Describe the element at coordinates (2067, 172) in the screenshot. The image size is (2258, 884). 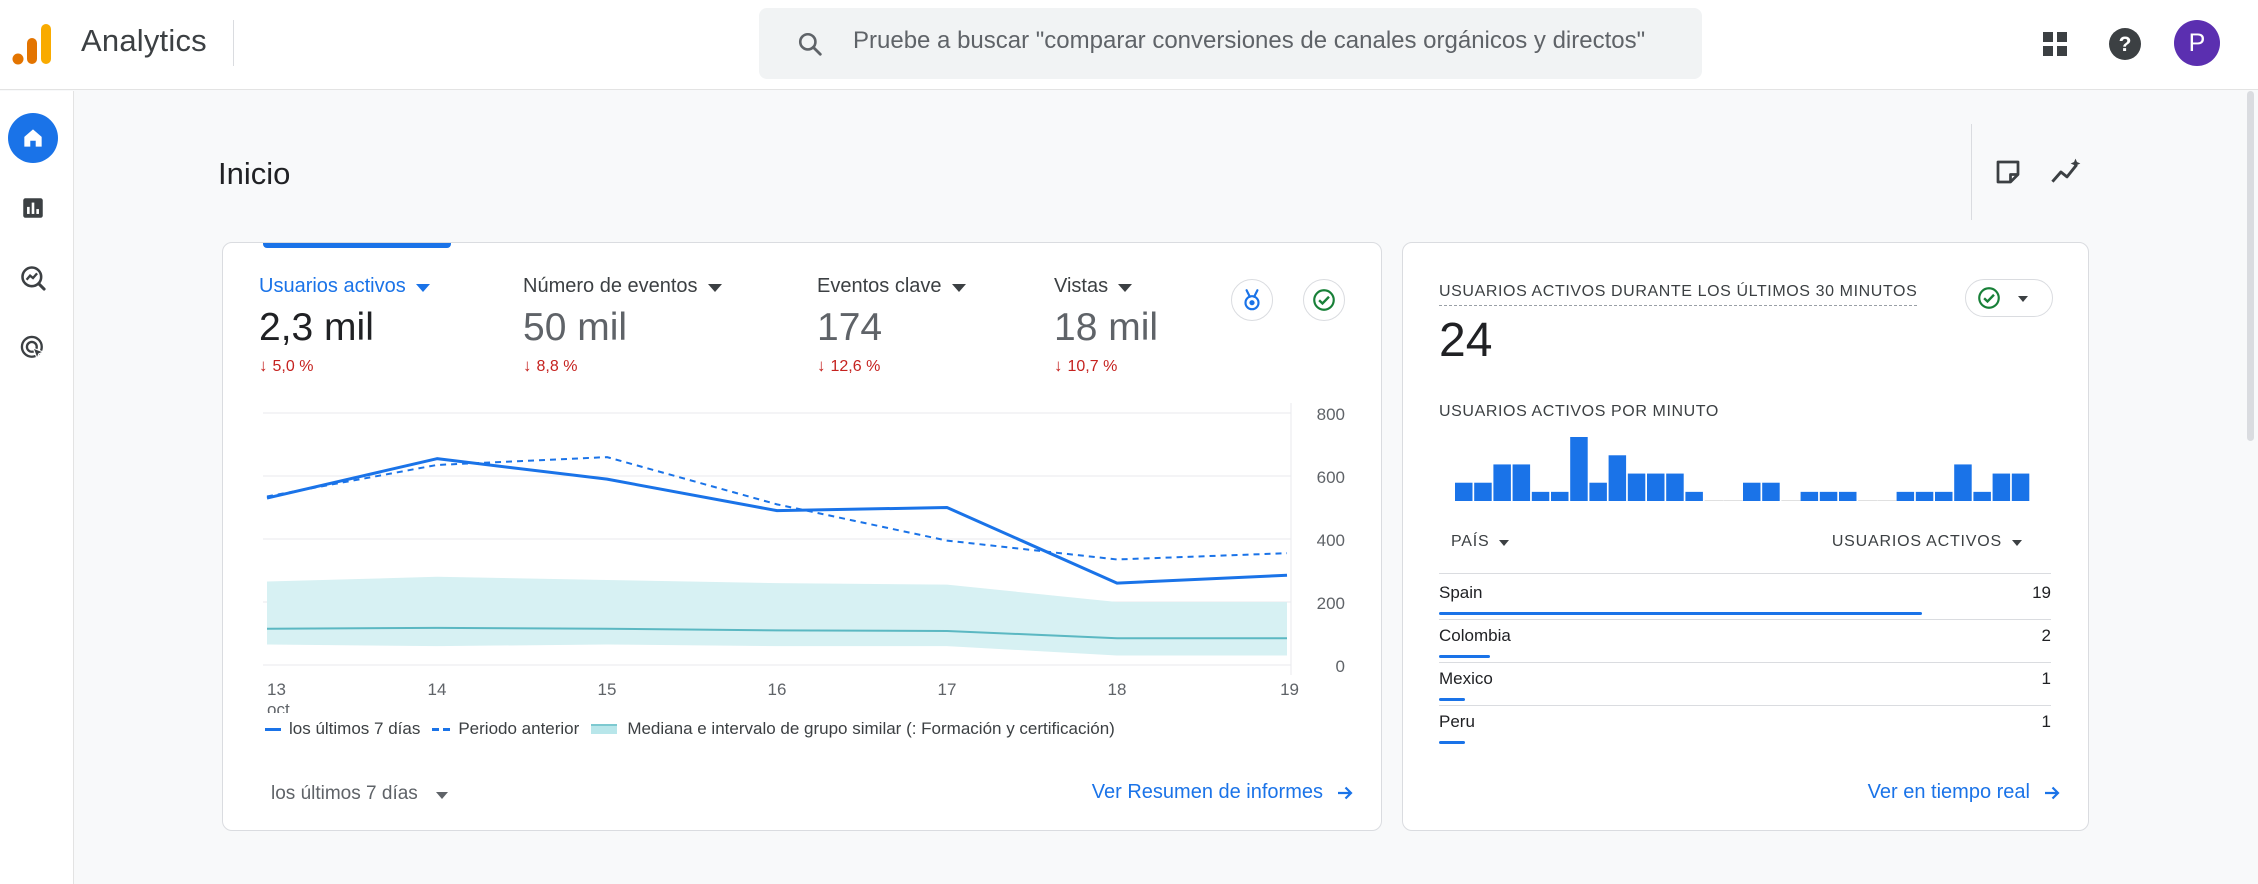
I see `insights-icon` at that location.